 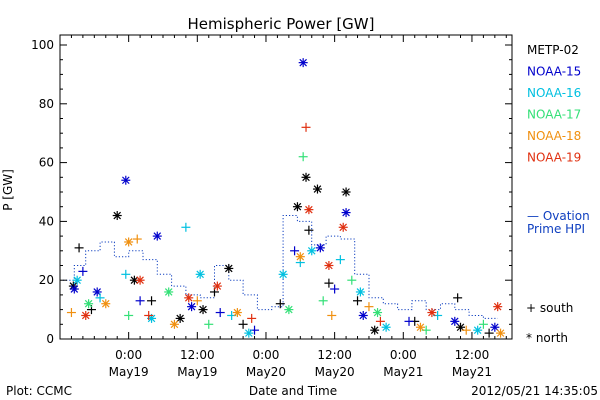 What do you see at coordinates (549, 323) in the screenshot?
I see `symbol-legend: + south * north` at bounding box center [549, 323].